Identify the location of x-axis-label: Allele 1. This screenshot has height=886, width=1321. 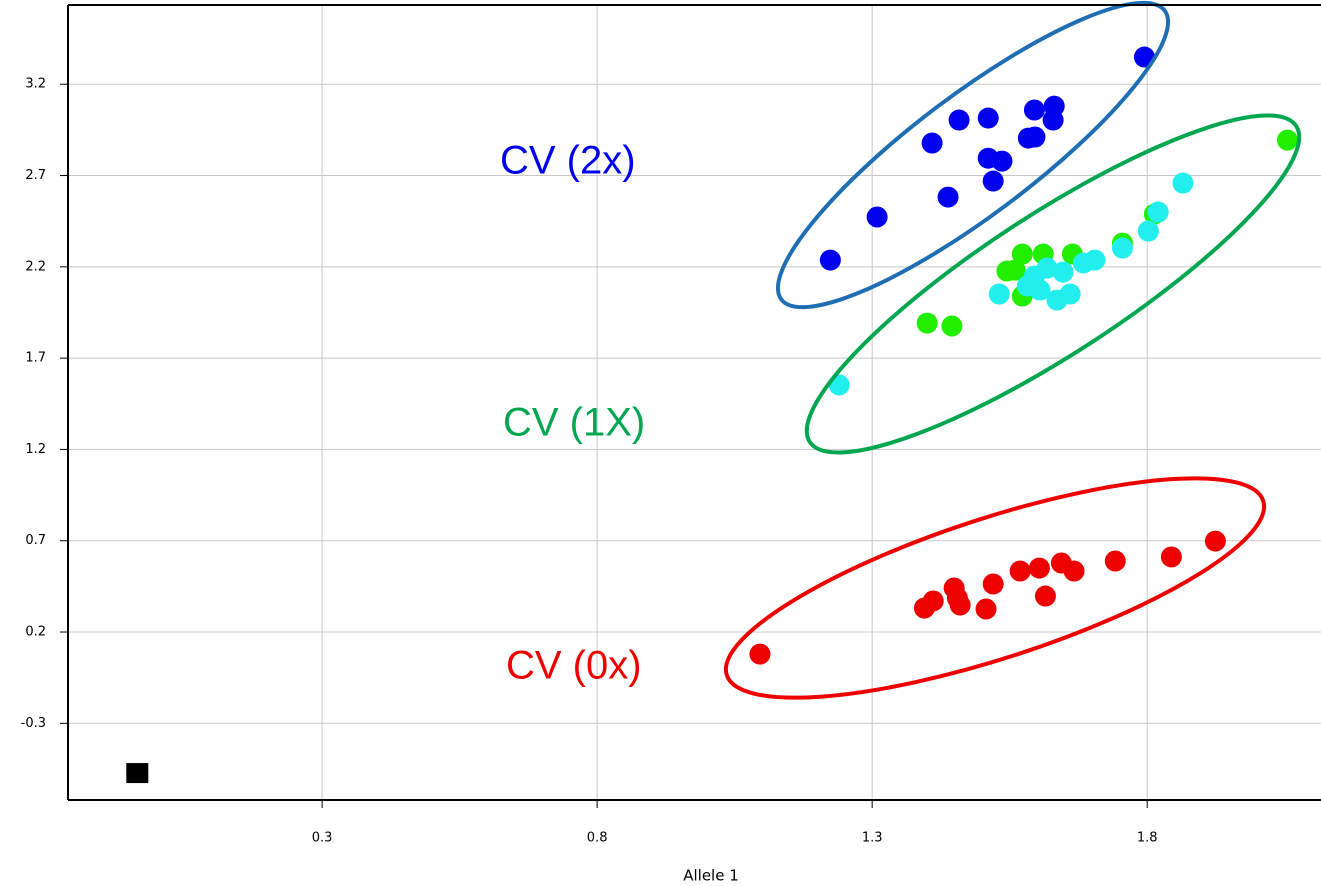
(711, 876).